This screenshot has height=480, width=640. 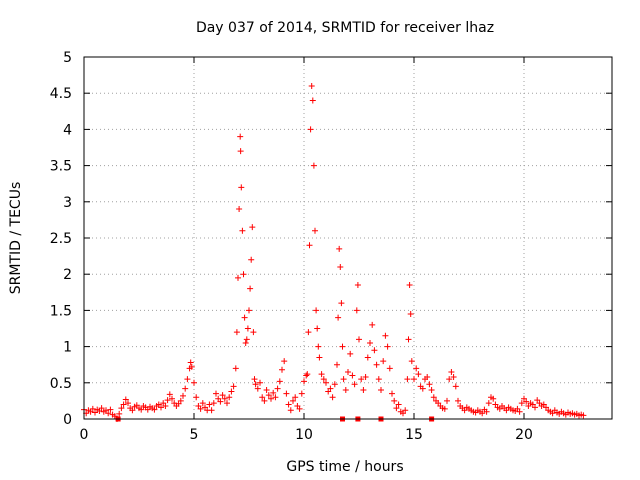 What do you see at coordinates (194, 435) in the screenshot?
I see `x-tick-label: 5` at bounding box center [194, 435].